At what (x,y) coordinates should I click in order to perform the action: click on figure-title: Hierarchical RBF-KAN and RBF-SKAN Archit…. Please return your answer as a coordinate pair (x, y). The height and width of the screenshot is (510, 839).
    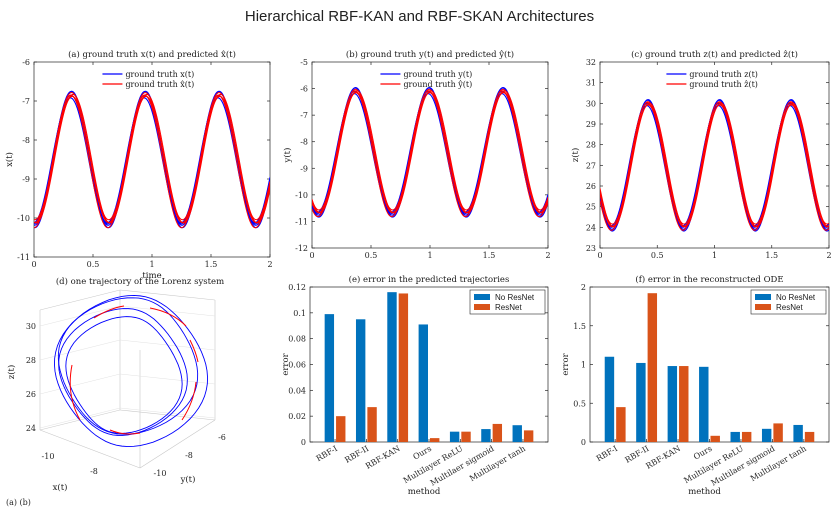
    Looking at the image, I should click on (419, 16).